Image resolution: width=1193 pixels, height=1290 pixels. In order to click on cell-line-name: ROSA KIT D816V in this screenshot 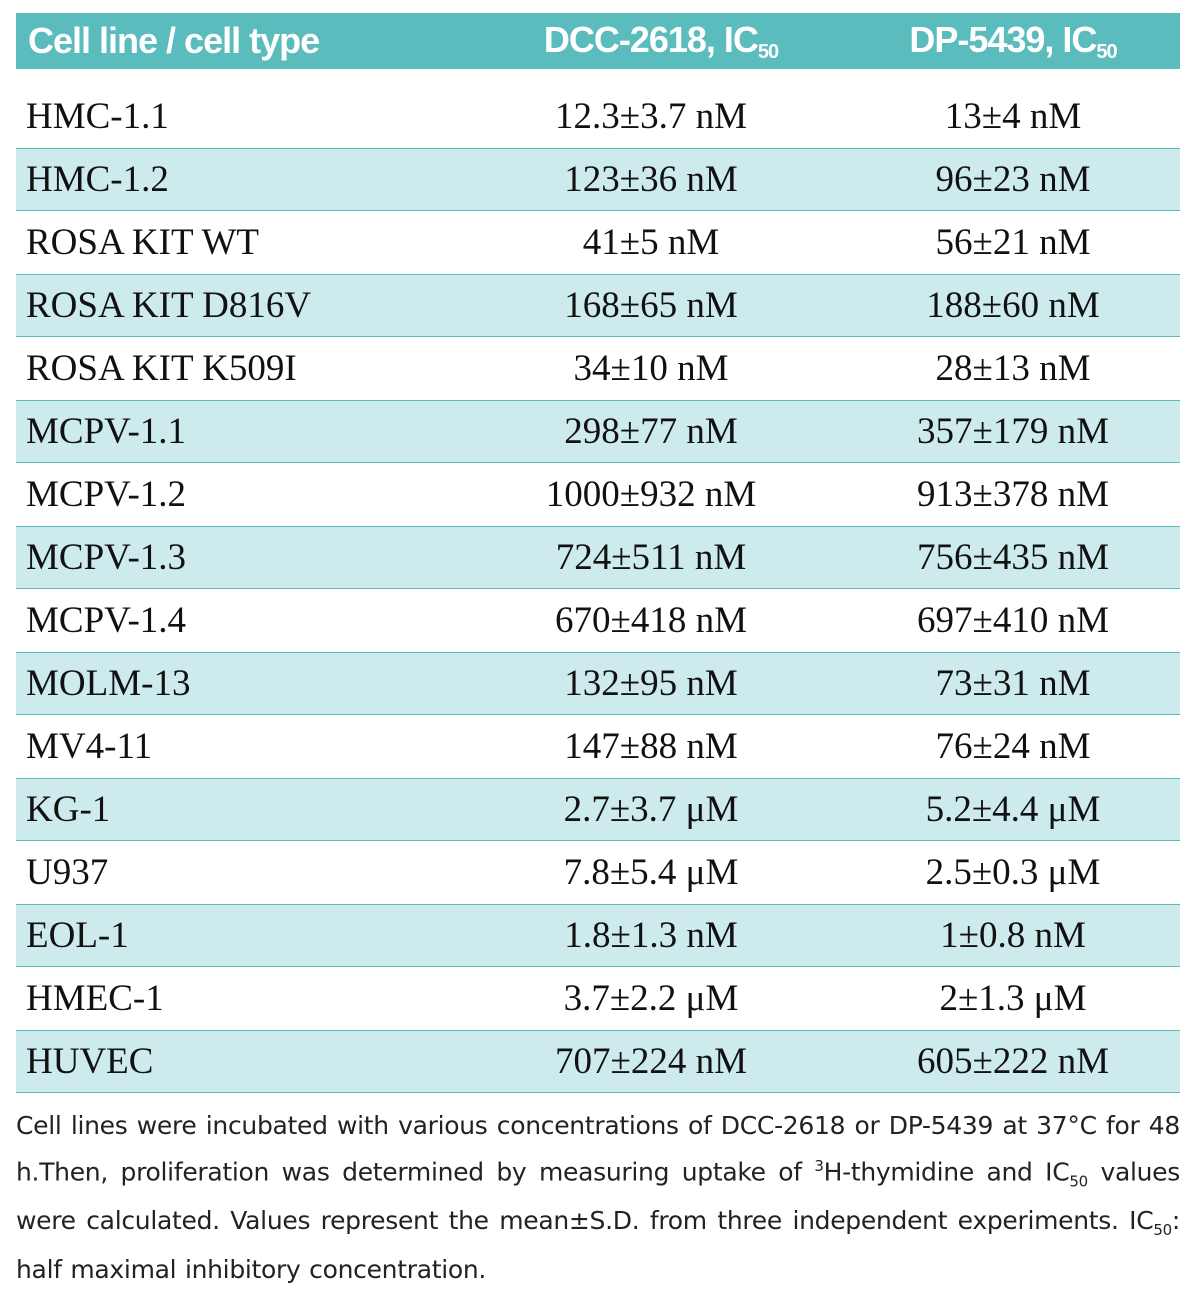, I will do `click(169, 305)`.